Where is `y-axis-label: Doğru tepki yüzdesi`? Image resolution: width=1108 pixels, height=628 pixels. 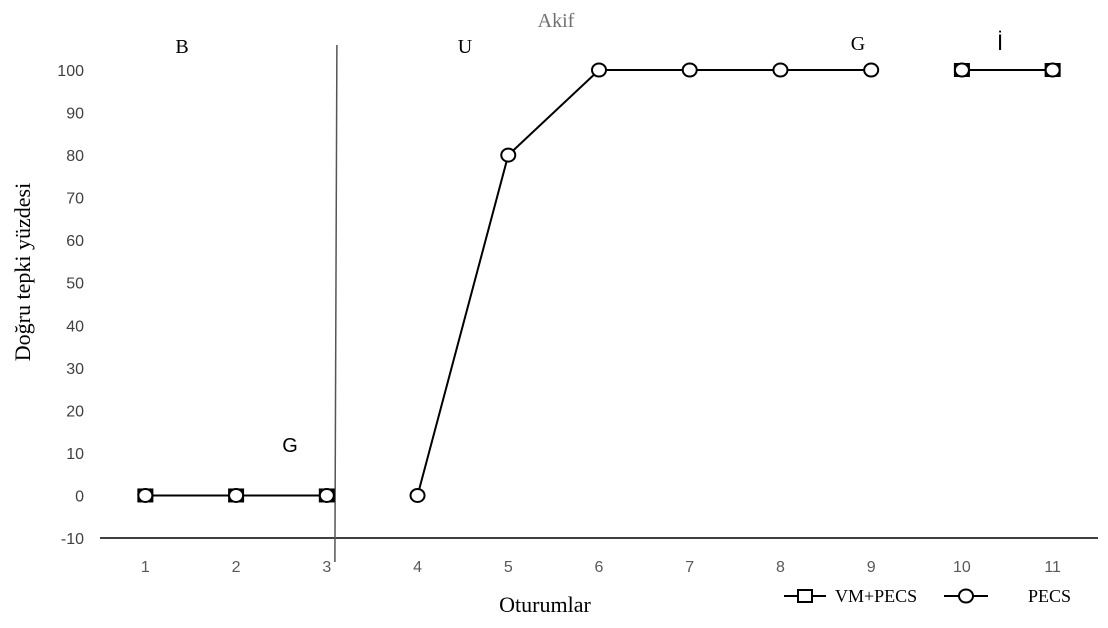 y-axis-label: Doğru tepki yüzdesi is located at coordinates (22, 272).